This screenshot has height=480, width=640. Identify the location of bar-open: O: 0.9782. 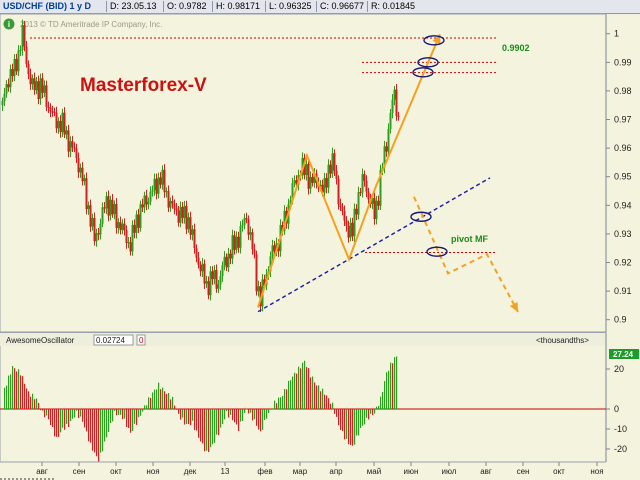
(187, 6).